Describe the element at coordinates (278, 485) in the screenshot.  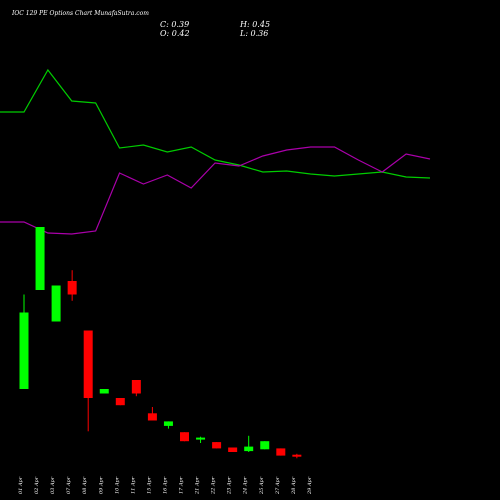
I see `x-tick-label: 27 Apr` at that location.